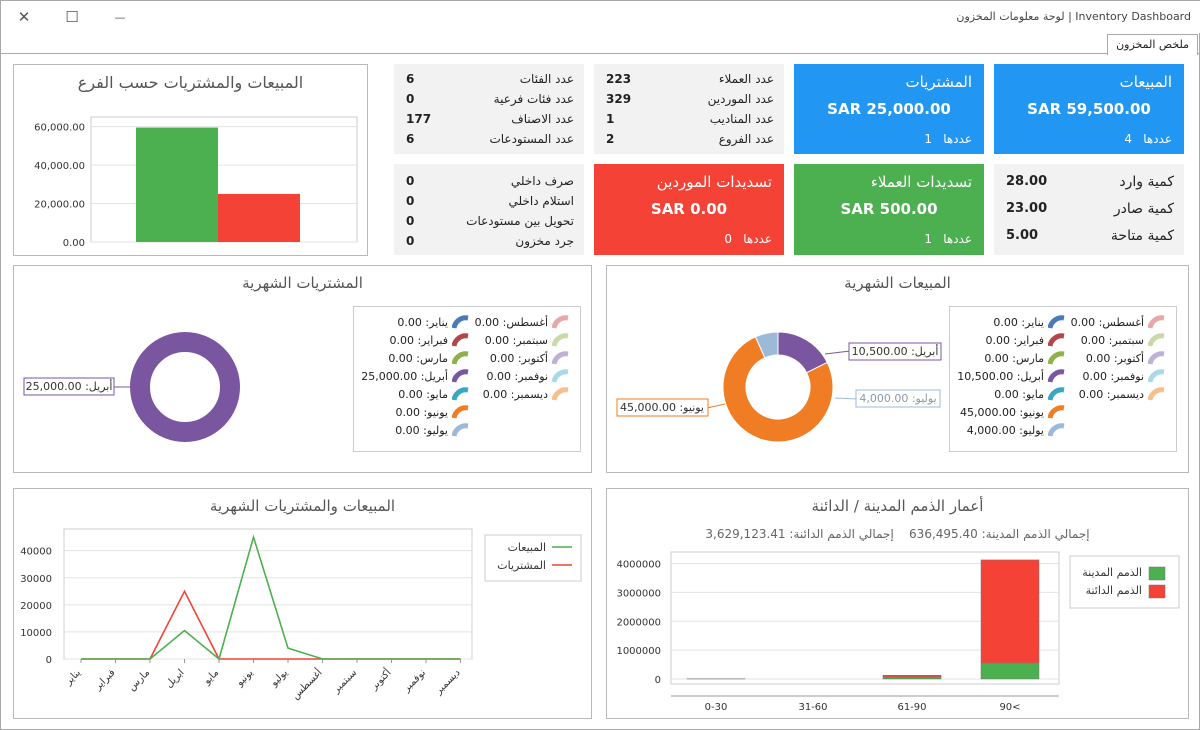  I want to click on bar-purchases, so click(259, 217).